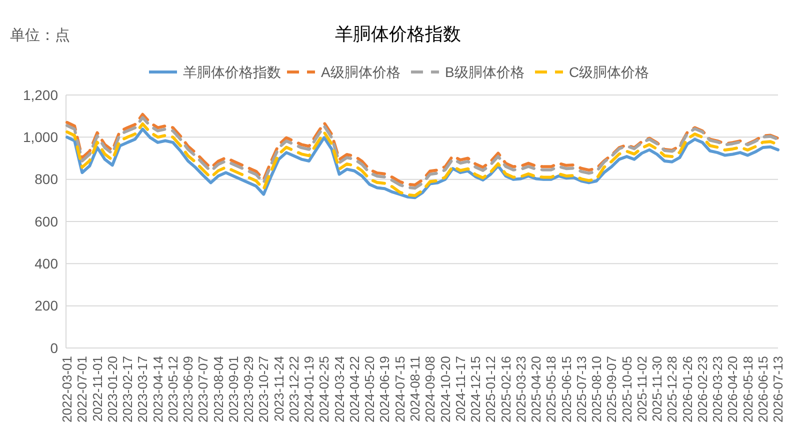  What do you see at coordinates (612, 389) in the screenshot?
I see `x-tick-label: 2025-09-07` at bounding box center [612, 389].